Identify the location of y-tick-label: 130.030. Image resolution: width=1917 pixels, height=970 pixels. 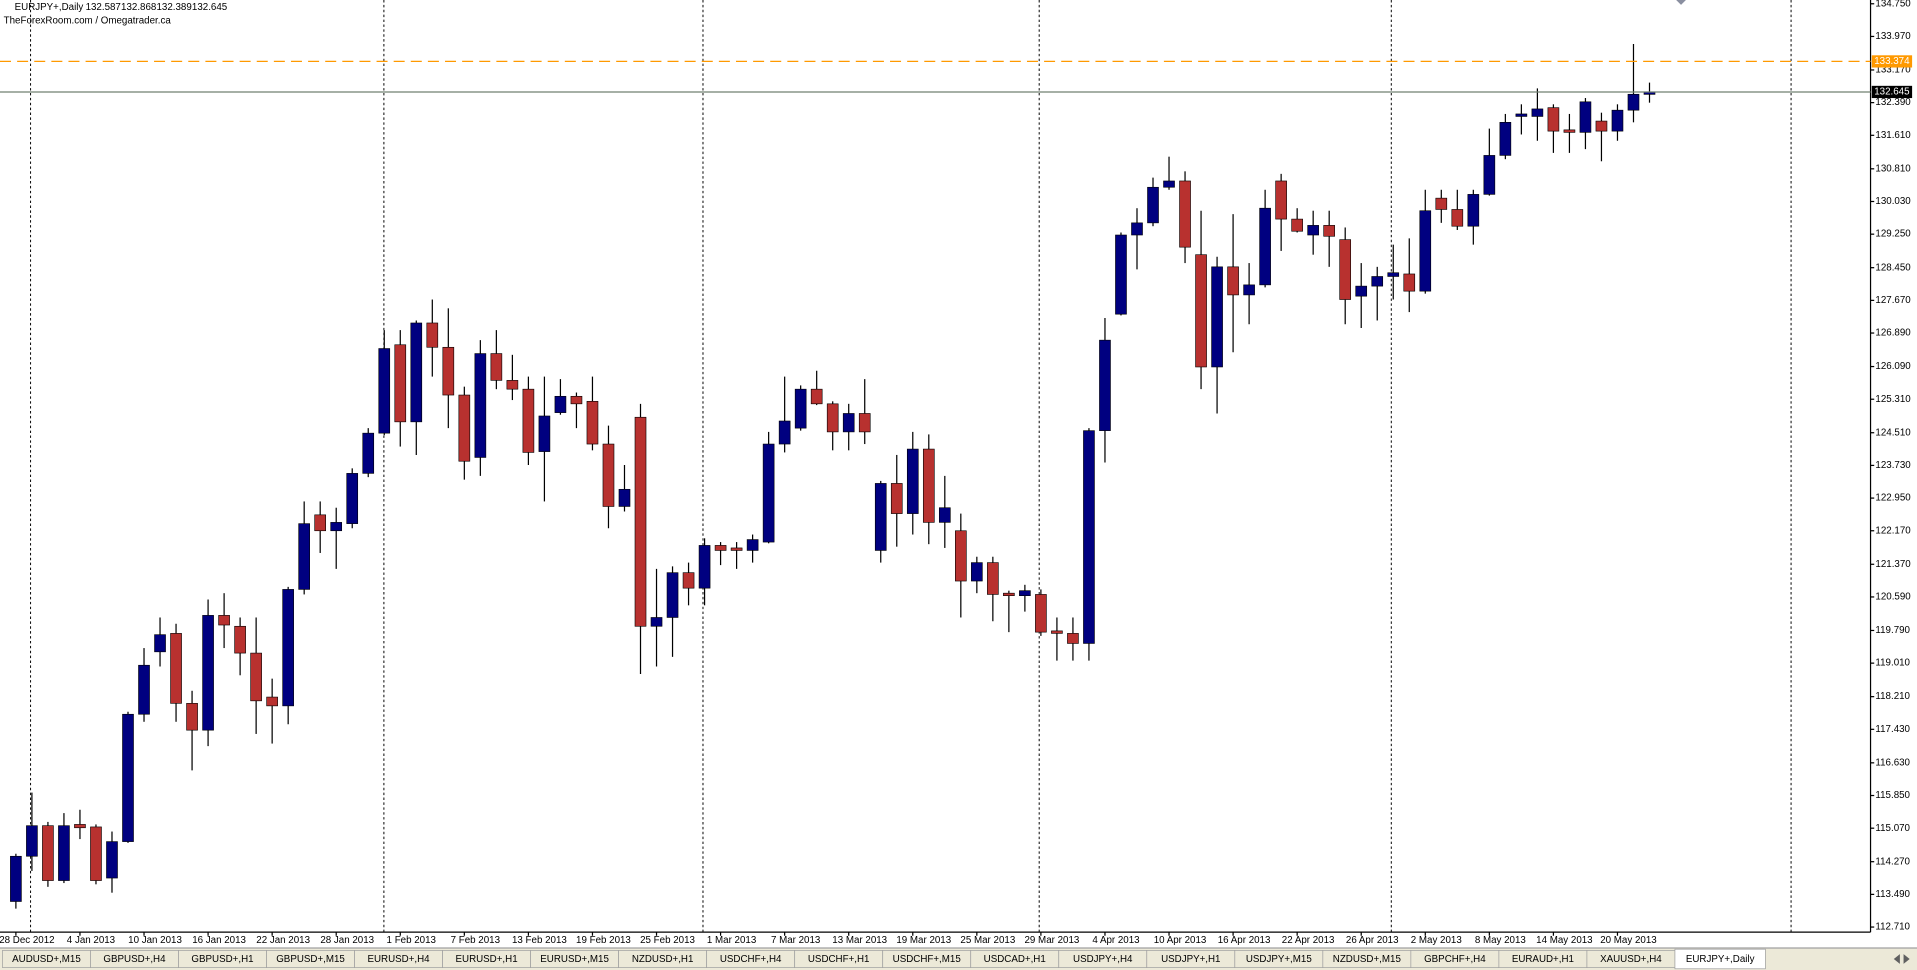
(1893, 201).